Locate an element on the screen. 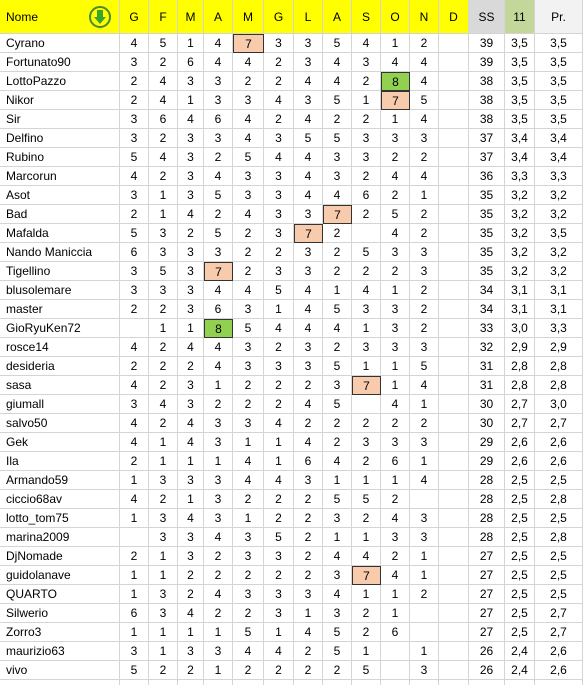  score-cell: 7 is located at coordinates (248, 43).